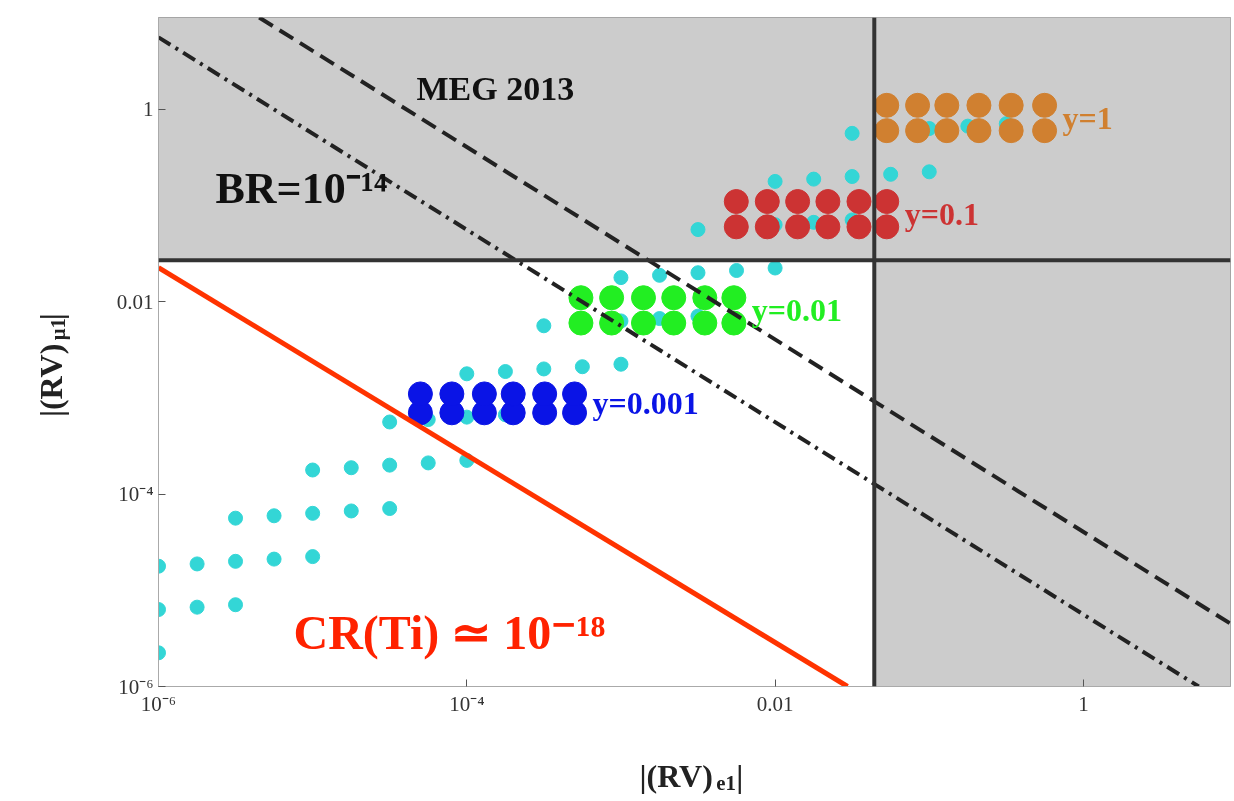  I want to click on annotation: CR(Ti) ≃ 10⁻¹⁸, so click(449, 633).